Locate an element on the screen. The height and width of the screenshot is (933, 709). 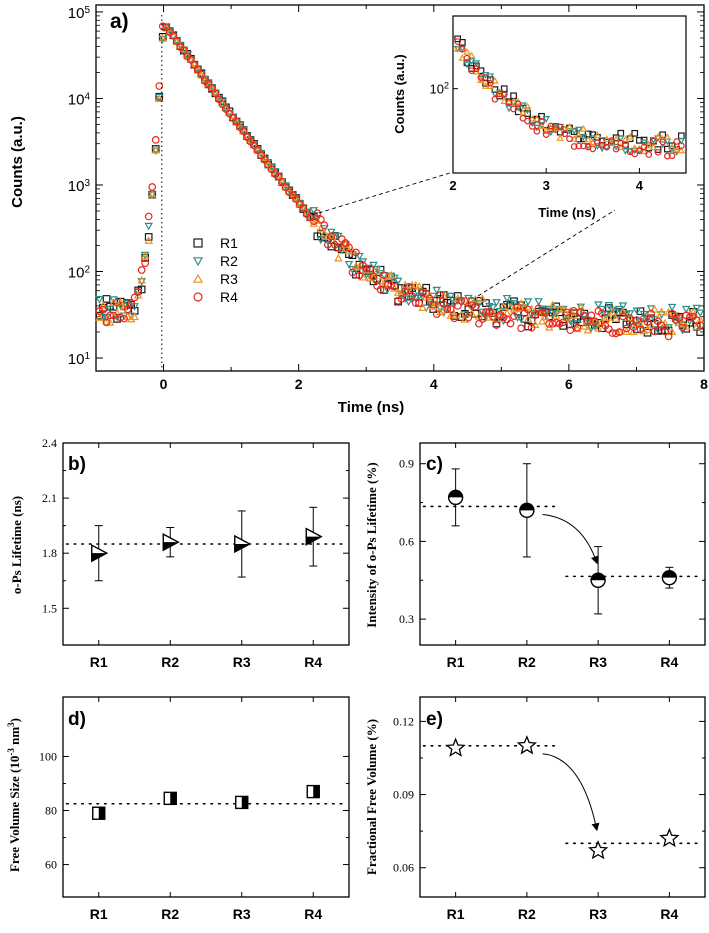
category-label-R2: R2 is located at coordinates (170, 914).